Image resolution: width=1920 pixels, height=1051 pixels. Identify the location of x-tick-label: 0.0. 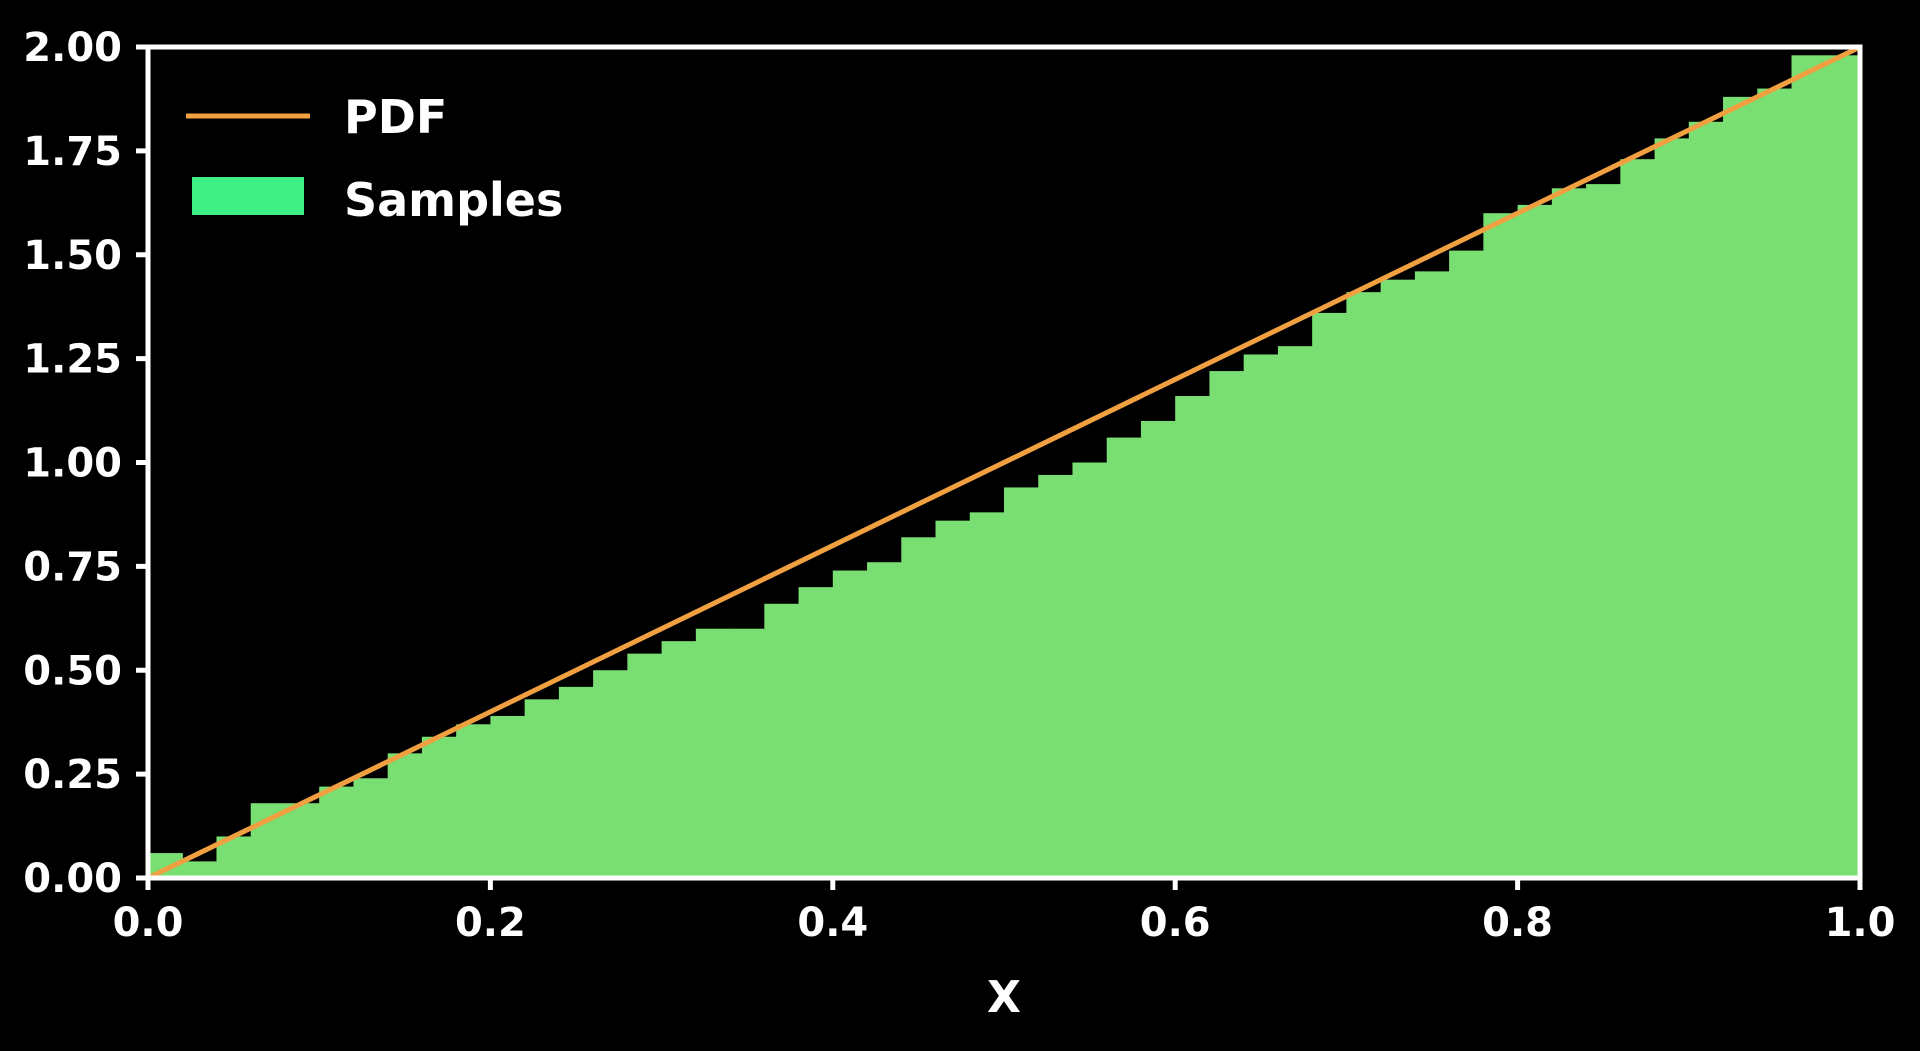
(148, 923).